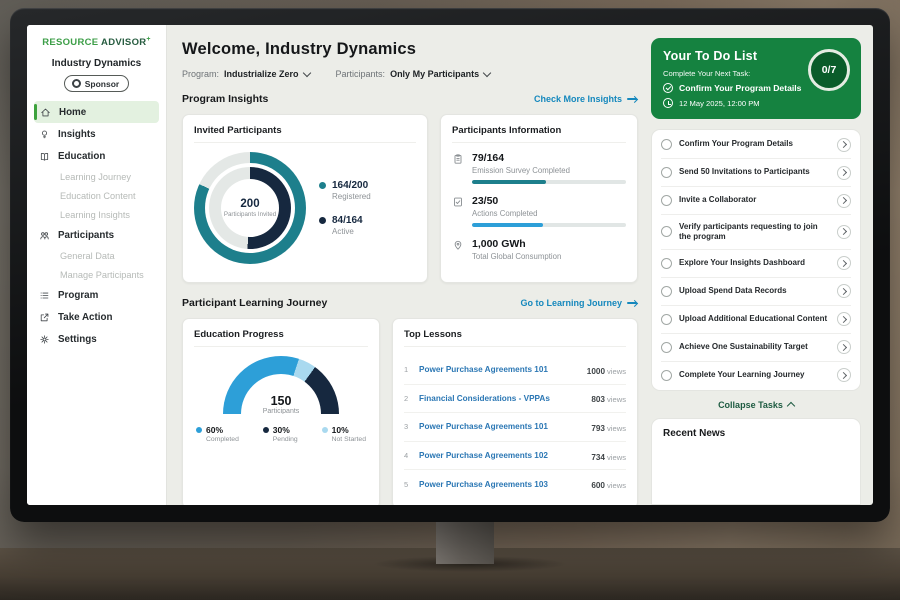 This screenshot has width=900, height=600. Describe the element at coordinates (102, 274) in the screenshot. I see `sidebar-item-manage-participants: Manage Participants` at that location.